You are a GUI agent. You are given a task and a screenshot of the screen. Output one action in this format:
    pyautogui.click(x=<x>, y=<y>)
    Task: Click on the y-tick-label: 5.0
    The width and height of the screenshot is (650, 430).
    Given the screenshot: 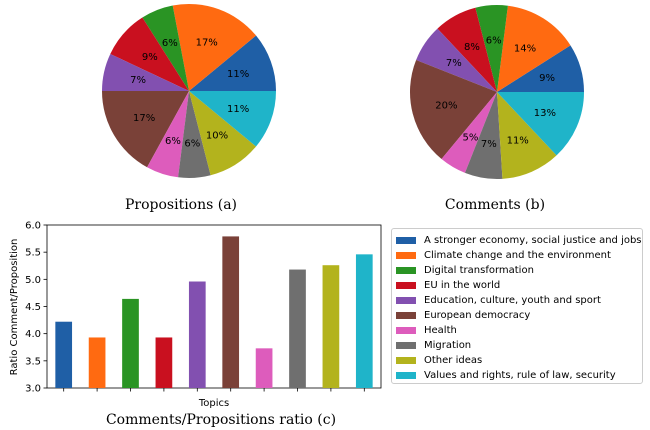 What is the action you would take?
    pyautogui.click(x=33, y=280)
    